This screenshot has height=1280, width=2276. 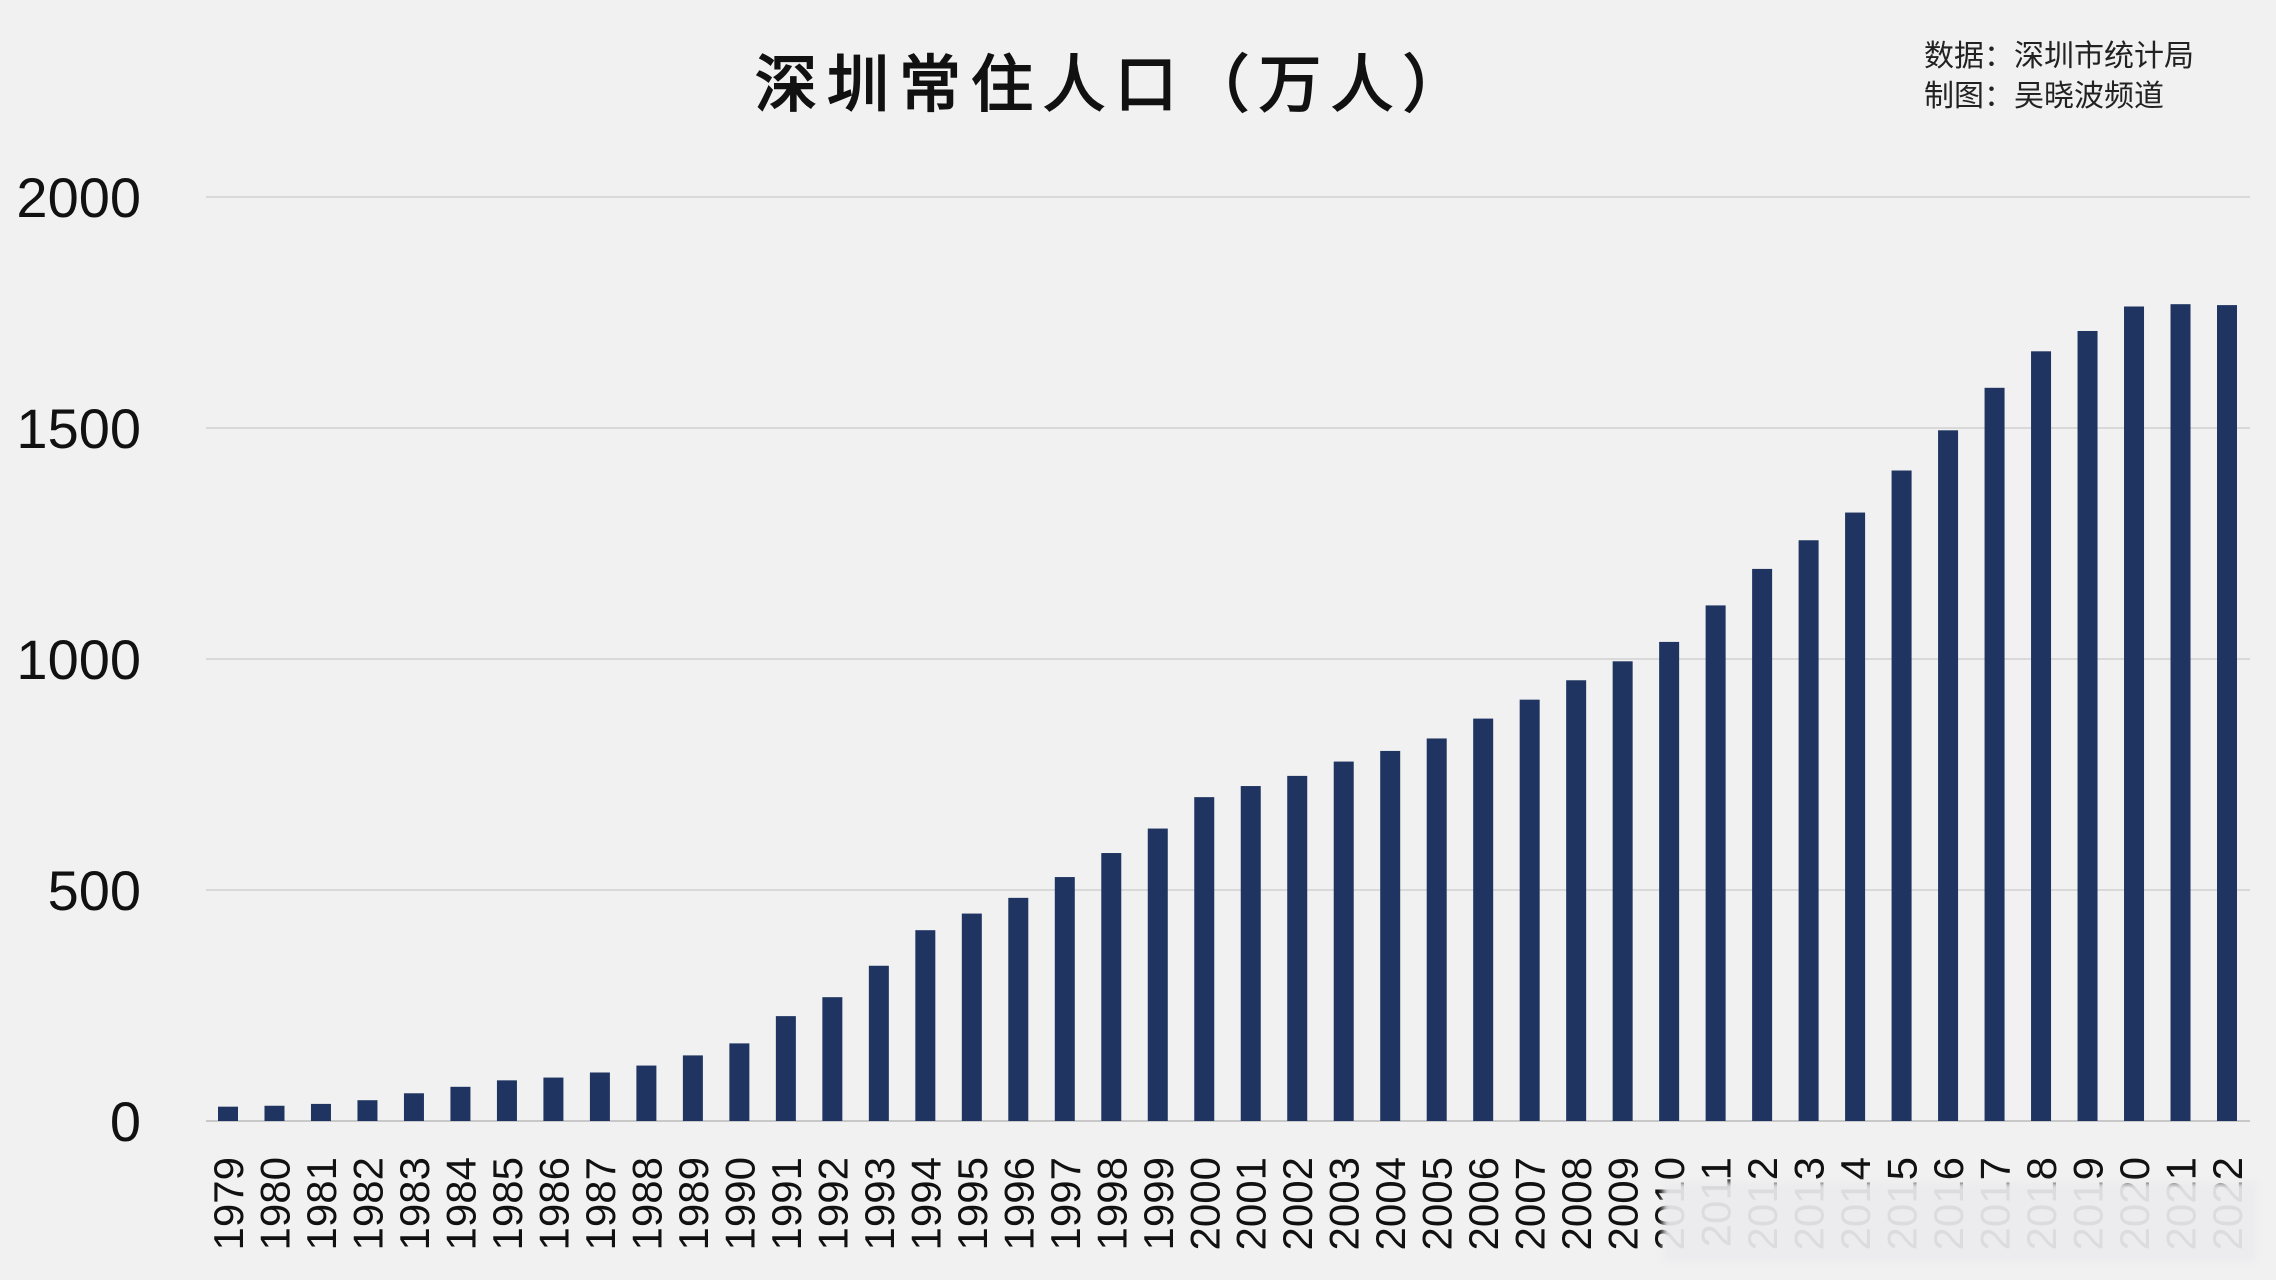 I want to click on bar-2008, so click(x=1576, y=900).